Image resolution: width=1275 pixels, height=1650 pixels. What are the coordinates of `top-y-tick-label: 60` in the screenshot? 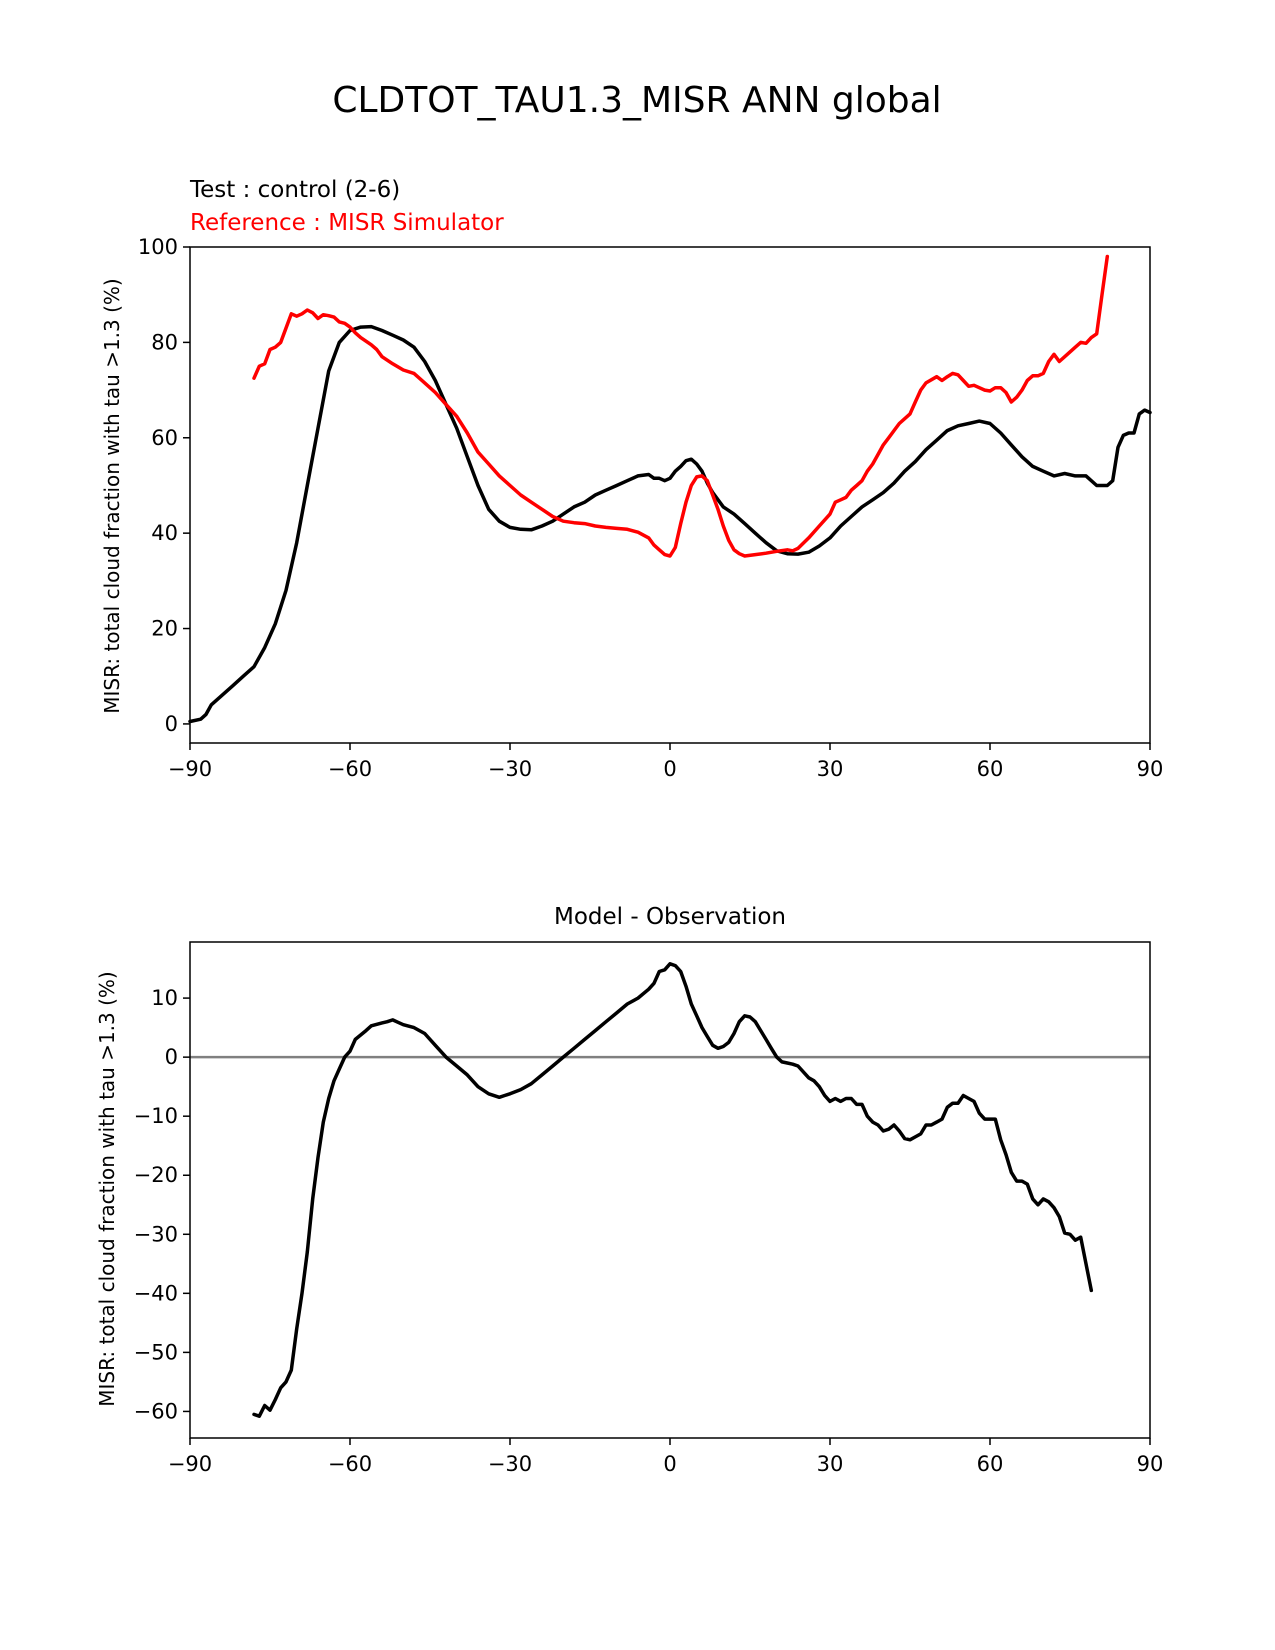 It's located at (164, 438).